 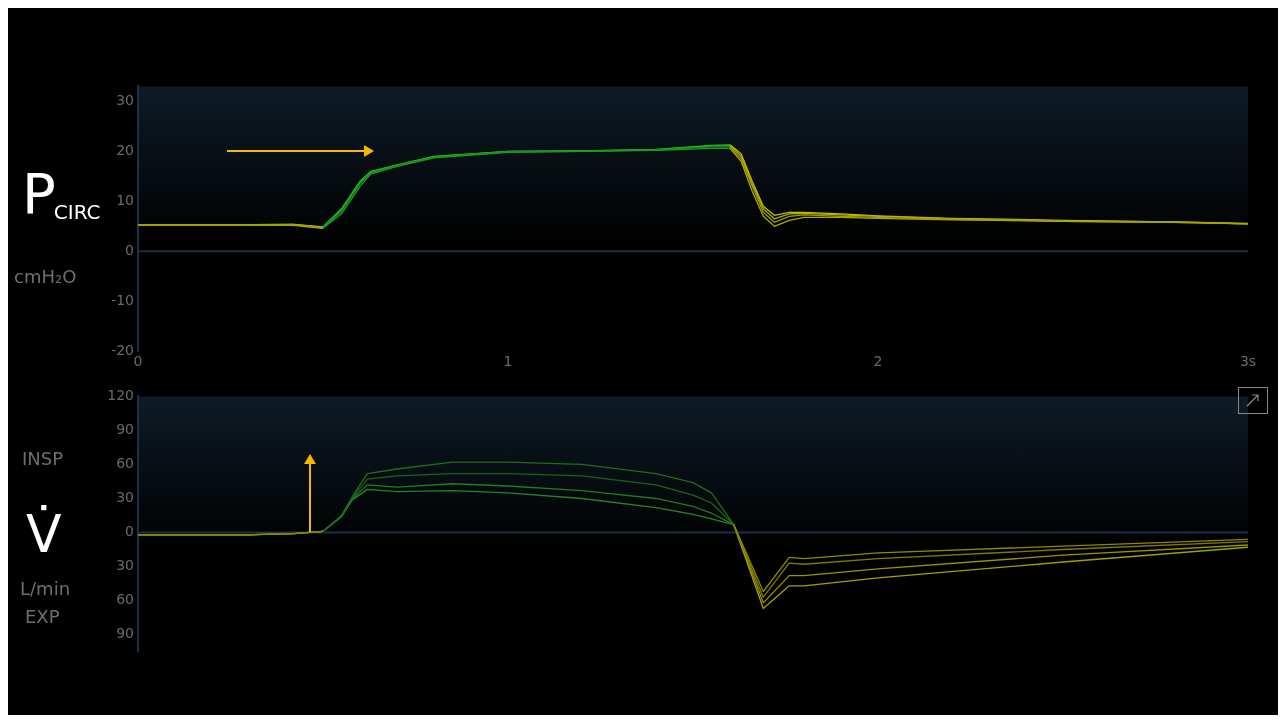 I want to click on y-tick-label: -10, so click(x=122, y=299).